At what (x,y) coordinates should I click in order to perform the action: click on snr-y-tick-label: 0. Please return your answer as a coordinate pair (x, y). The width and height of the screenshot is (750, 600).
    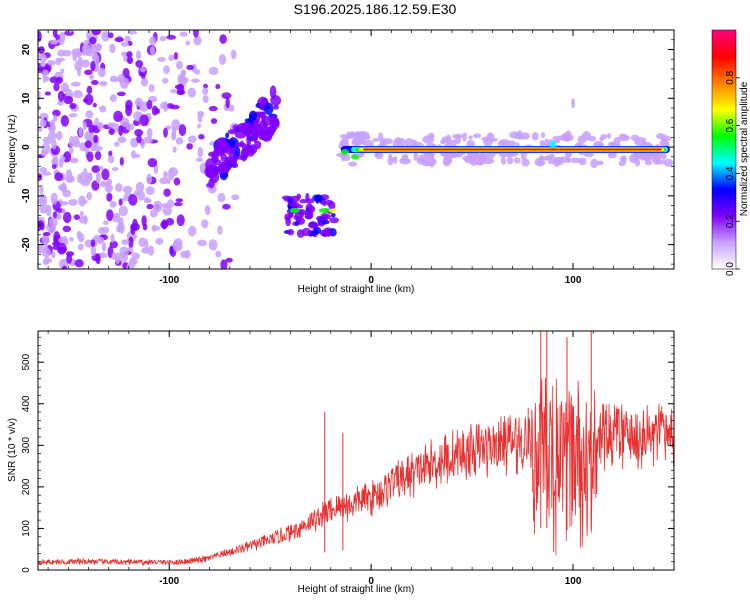
    Looking at the image, I should click on (26, 570).